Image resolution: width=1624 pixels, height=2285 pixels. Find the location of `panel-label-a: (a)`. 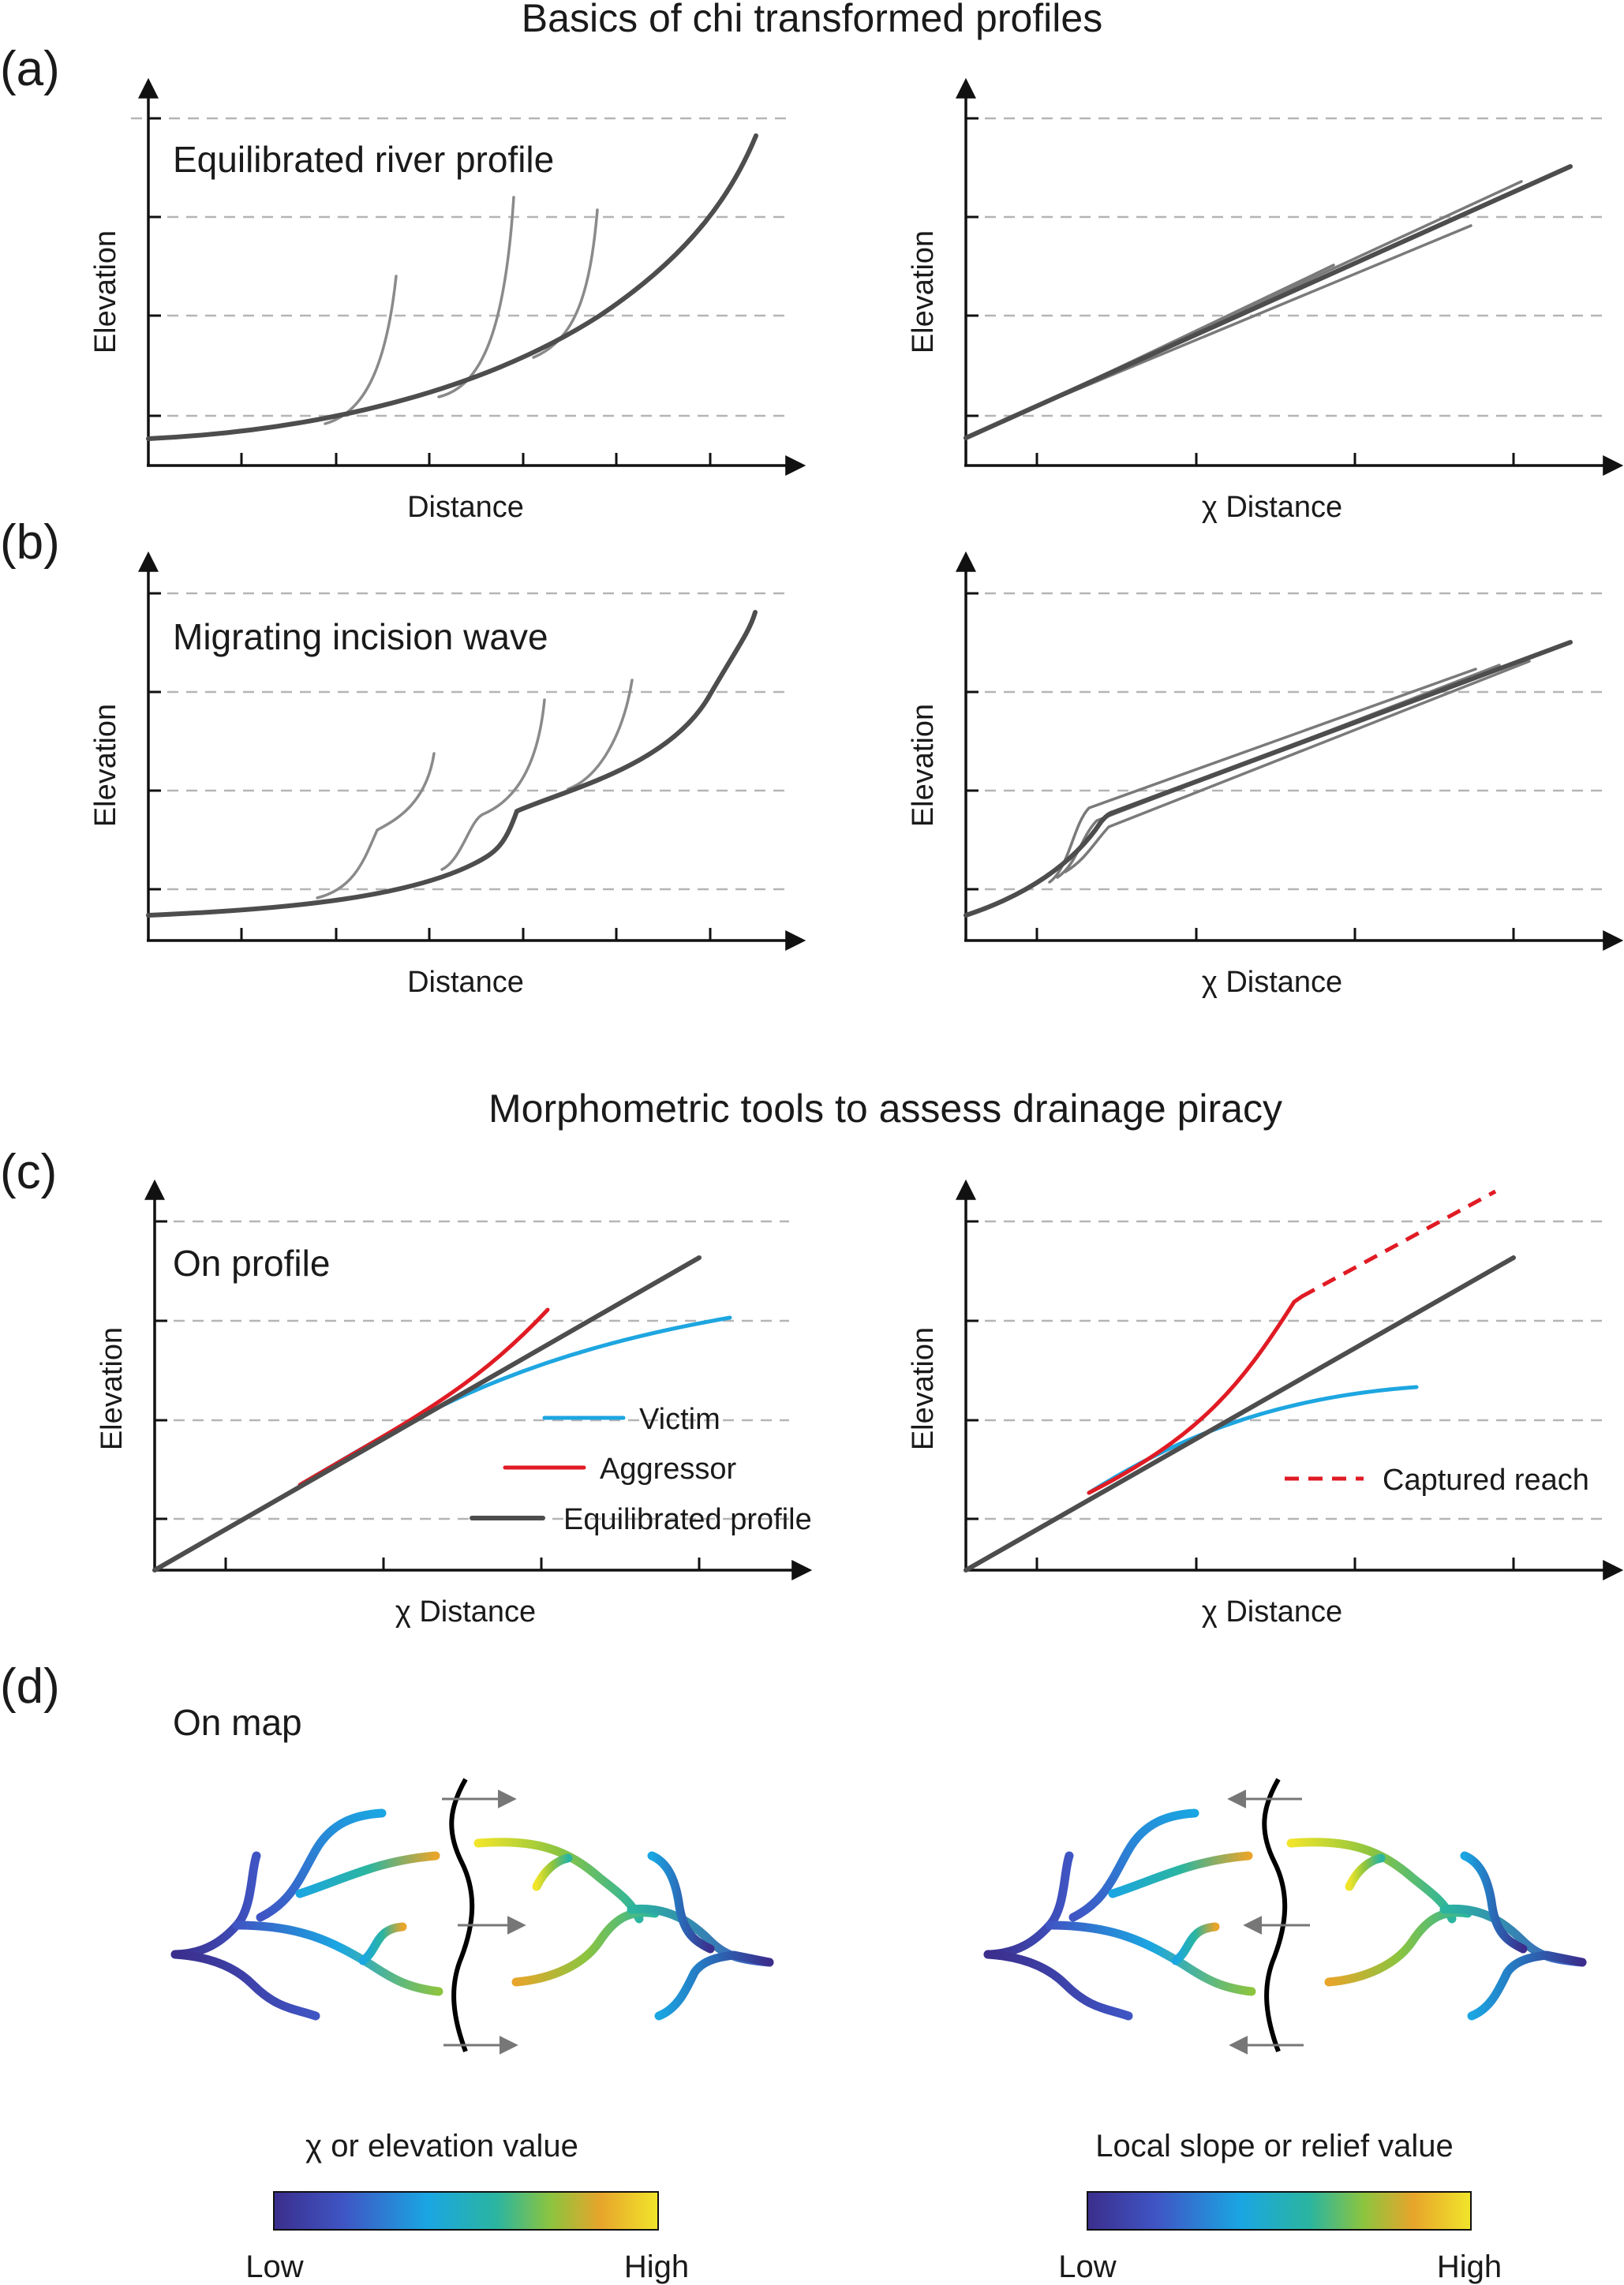

panel-label-a: (a) is located at coordinates (30, 69).